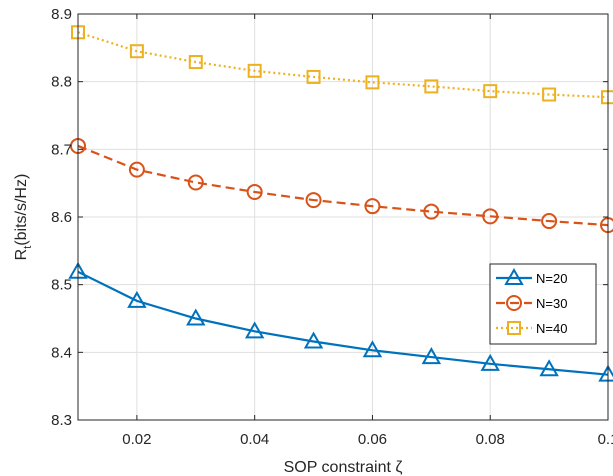 This screenshot has height=476, width=613. Describe the element at coordinates (61, 217) in the screenshot. I see `y-tick-label: 8.6` at that location.